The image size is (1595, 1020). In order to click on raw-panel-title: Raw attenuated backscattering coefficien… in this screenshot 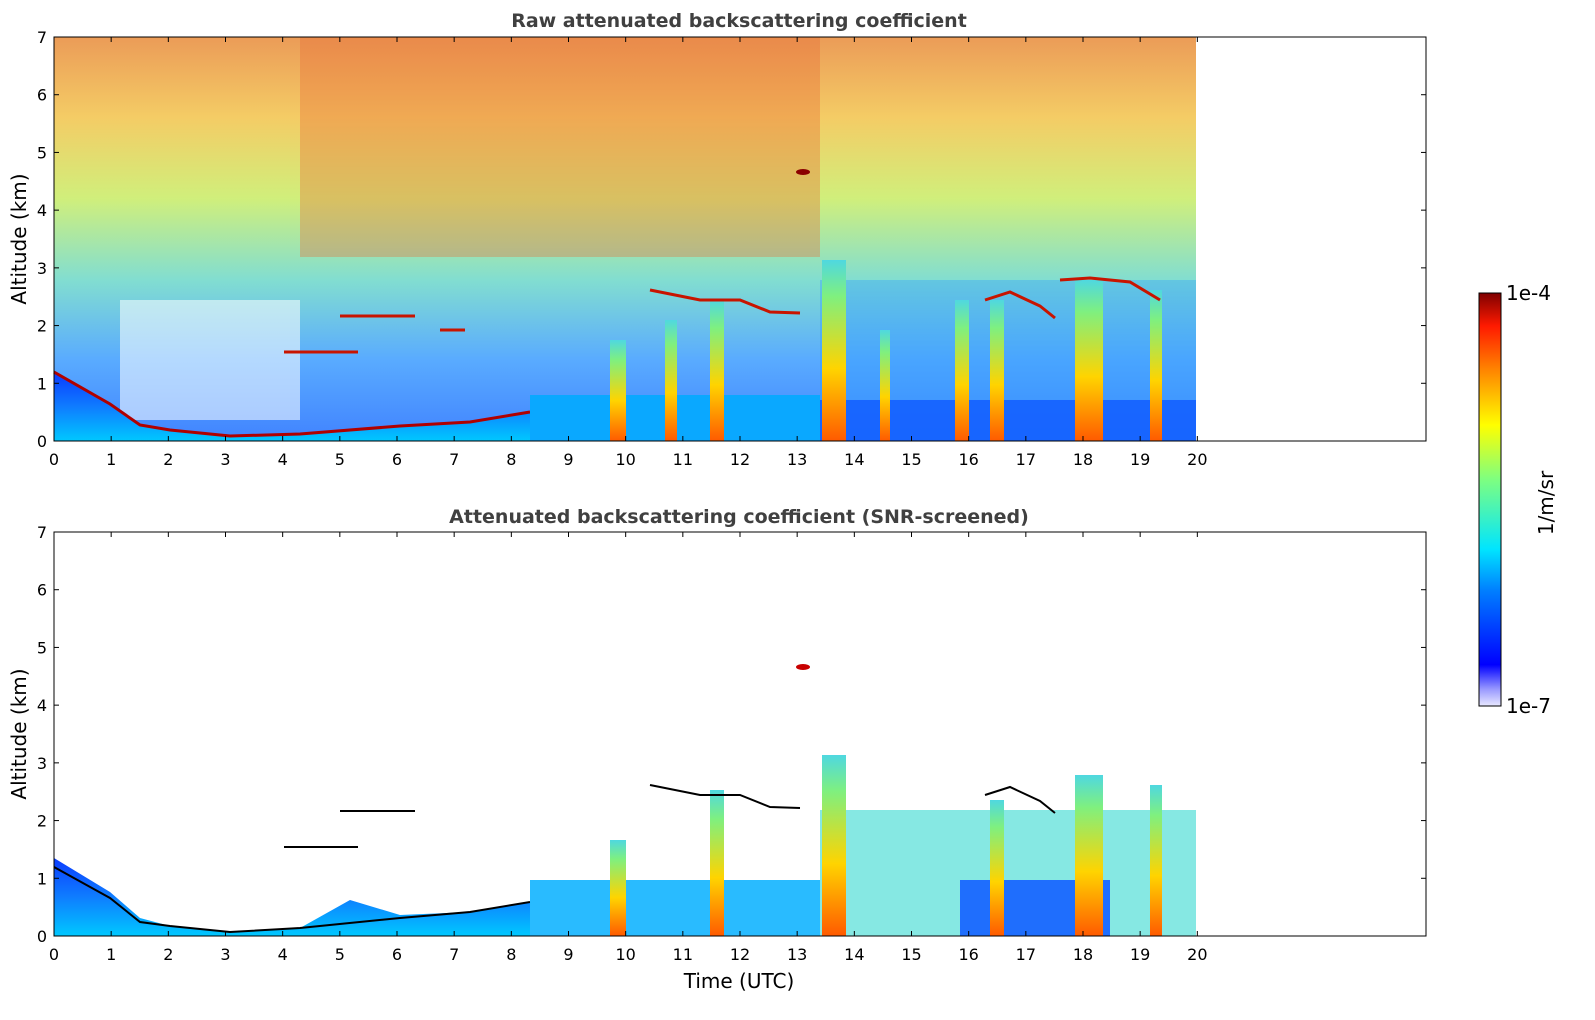, I will do `click(739, 21)`.